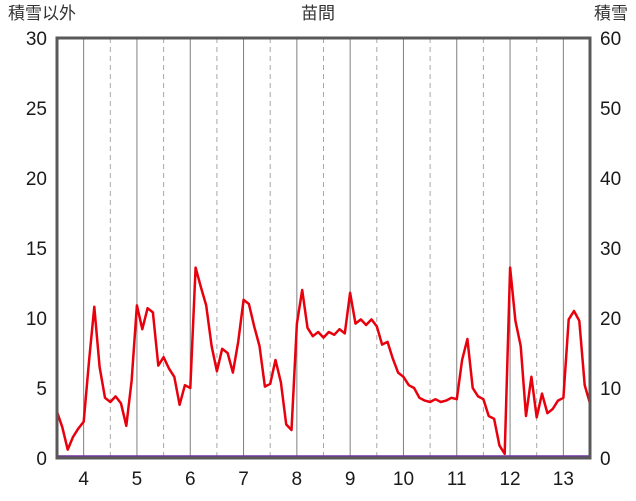 The image size is (636, 501). What do you see at coordinates (36, 319) in the screenshot?
I see `left-axis-tick-label: 10` at bounding box center [36, 319].